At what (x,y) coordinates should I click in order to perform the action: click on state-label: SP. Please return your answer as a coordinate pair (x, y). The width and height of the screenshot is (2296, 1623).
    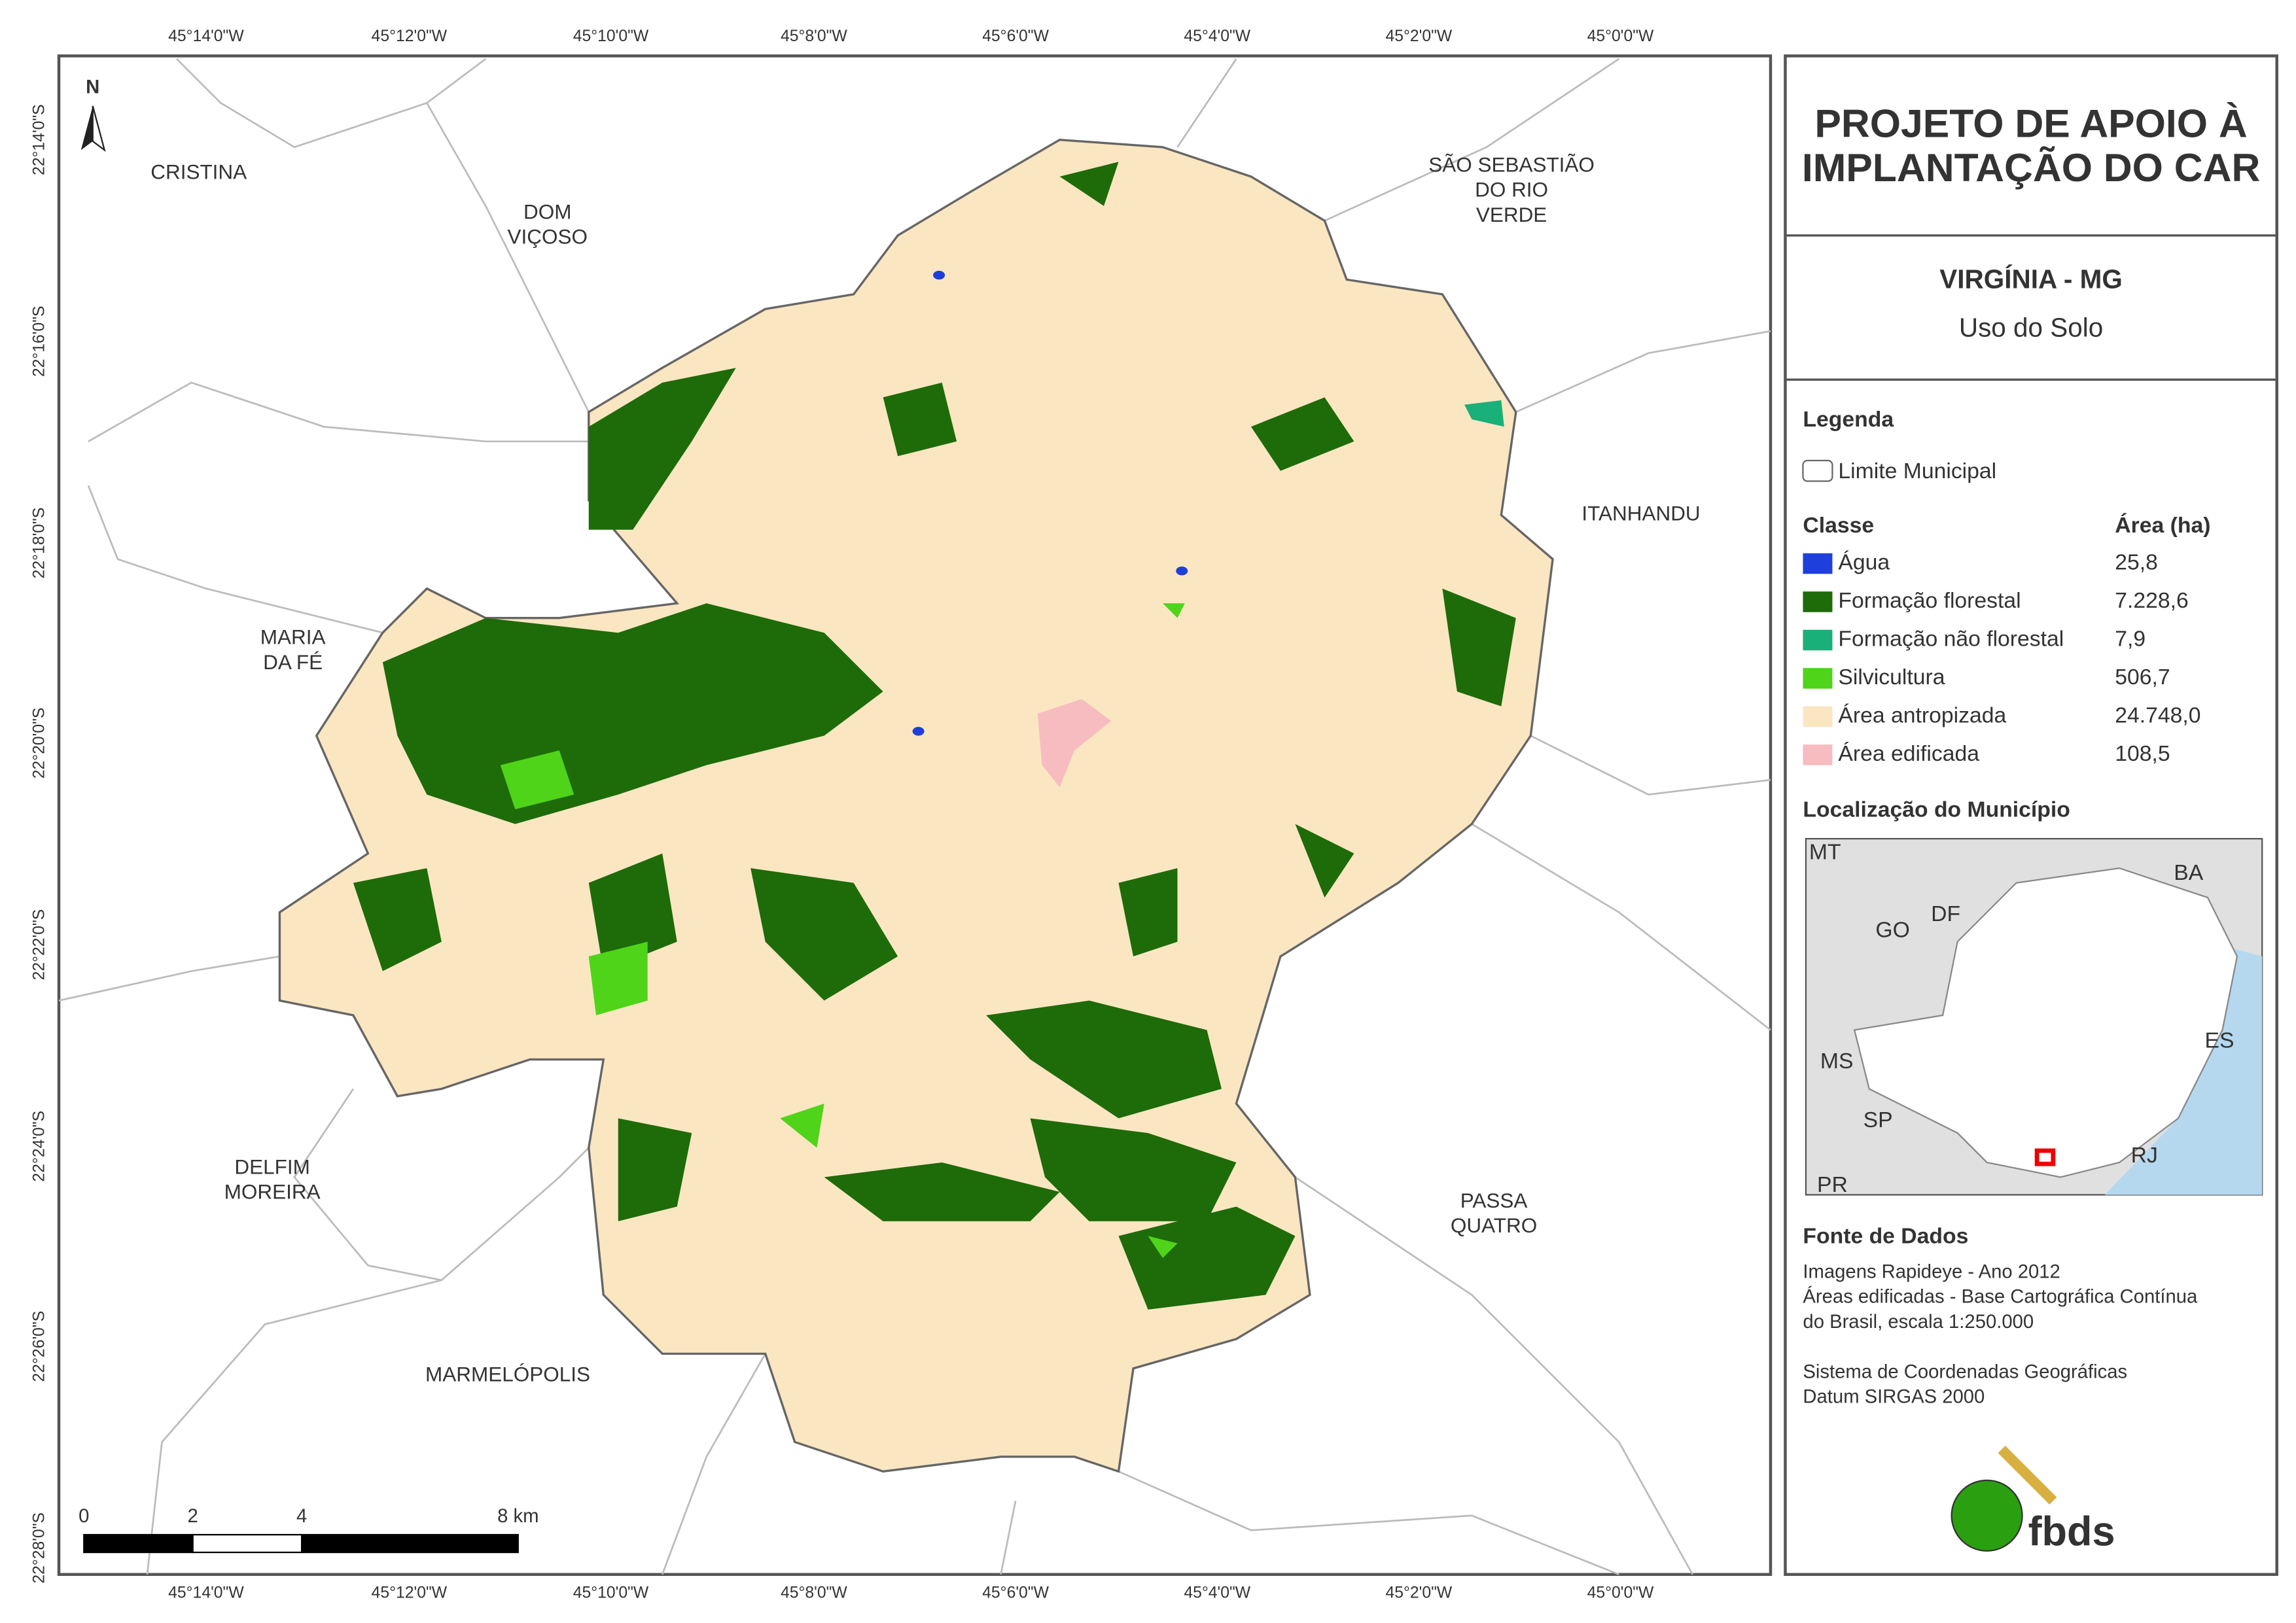
    Looking at the image, I should click on (1878, 1120).